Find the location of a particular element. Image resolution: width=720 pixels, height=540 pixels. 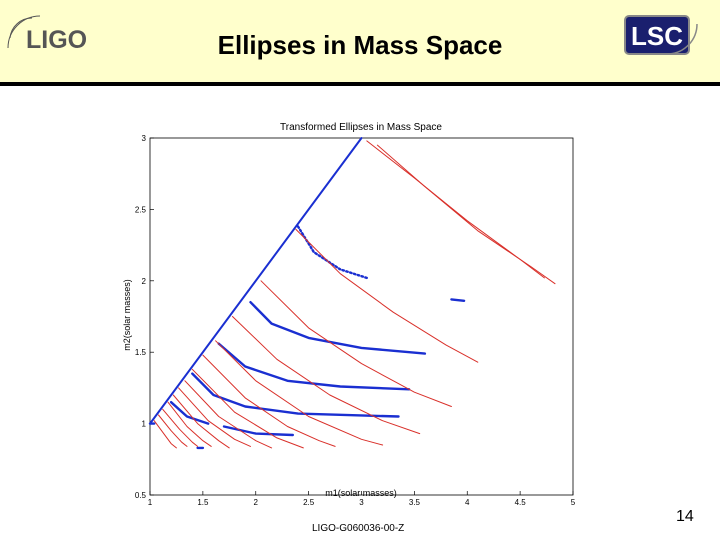

x-tick-label: 3.5 is located at coordinates (415, 501).